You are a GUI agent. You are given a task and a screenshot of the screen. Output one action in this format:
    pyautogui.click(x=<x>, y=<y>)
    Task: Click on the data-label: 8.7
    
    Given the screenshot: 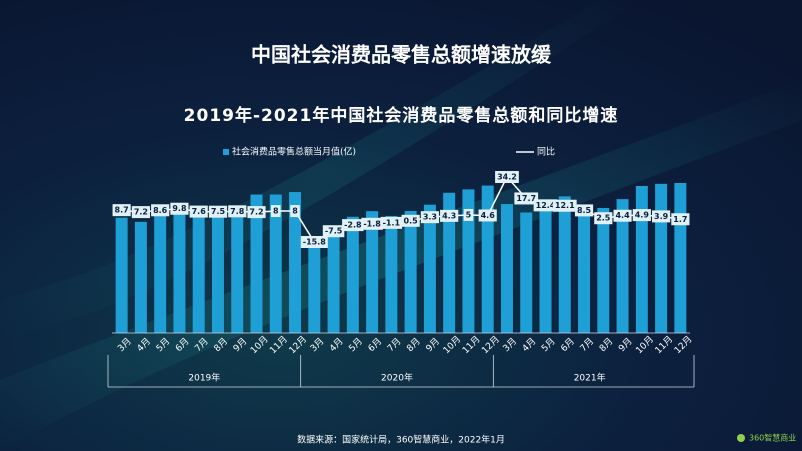 What is the action you would take?
    pyautogui.click(x=121, y=210)
    